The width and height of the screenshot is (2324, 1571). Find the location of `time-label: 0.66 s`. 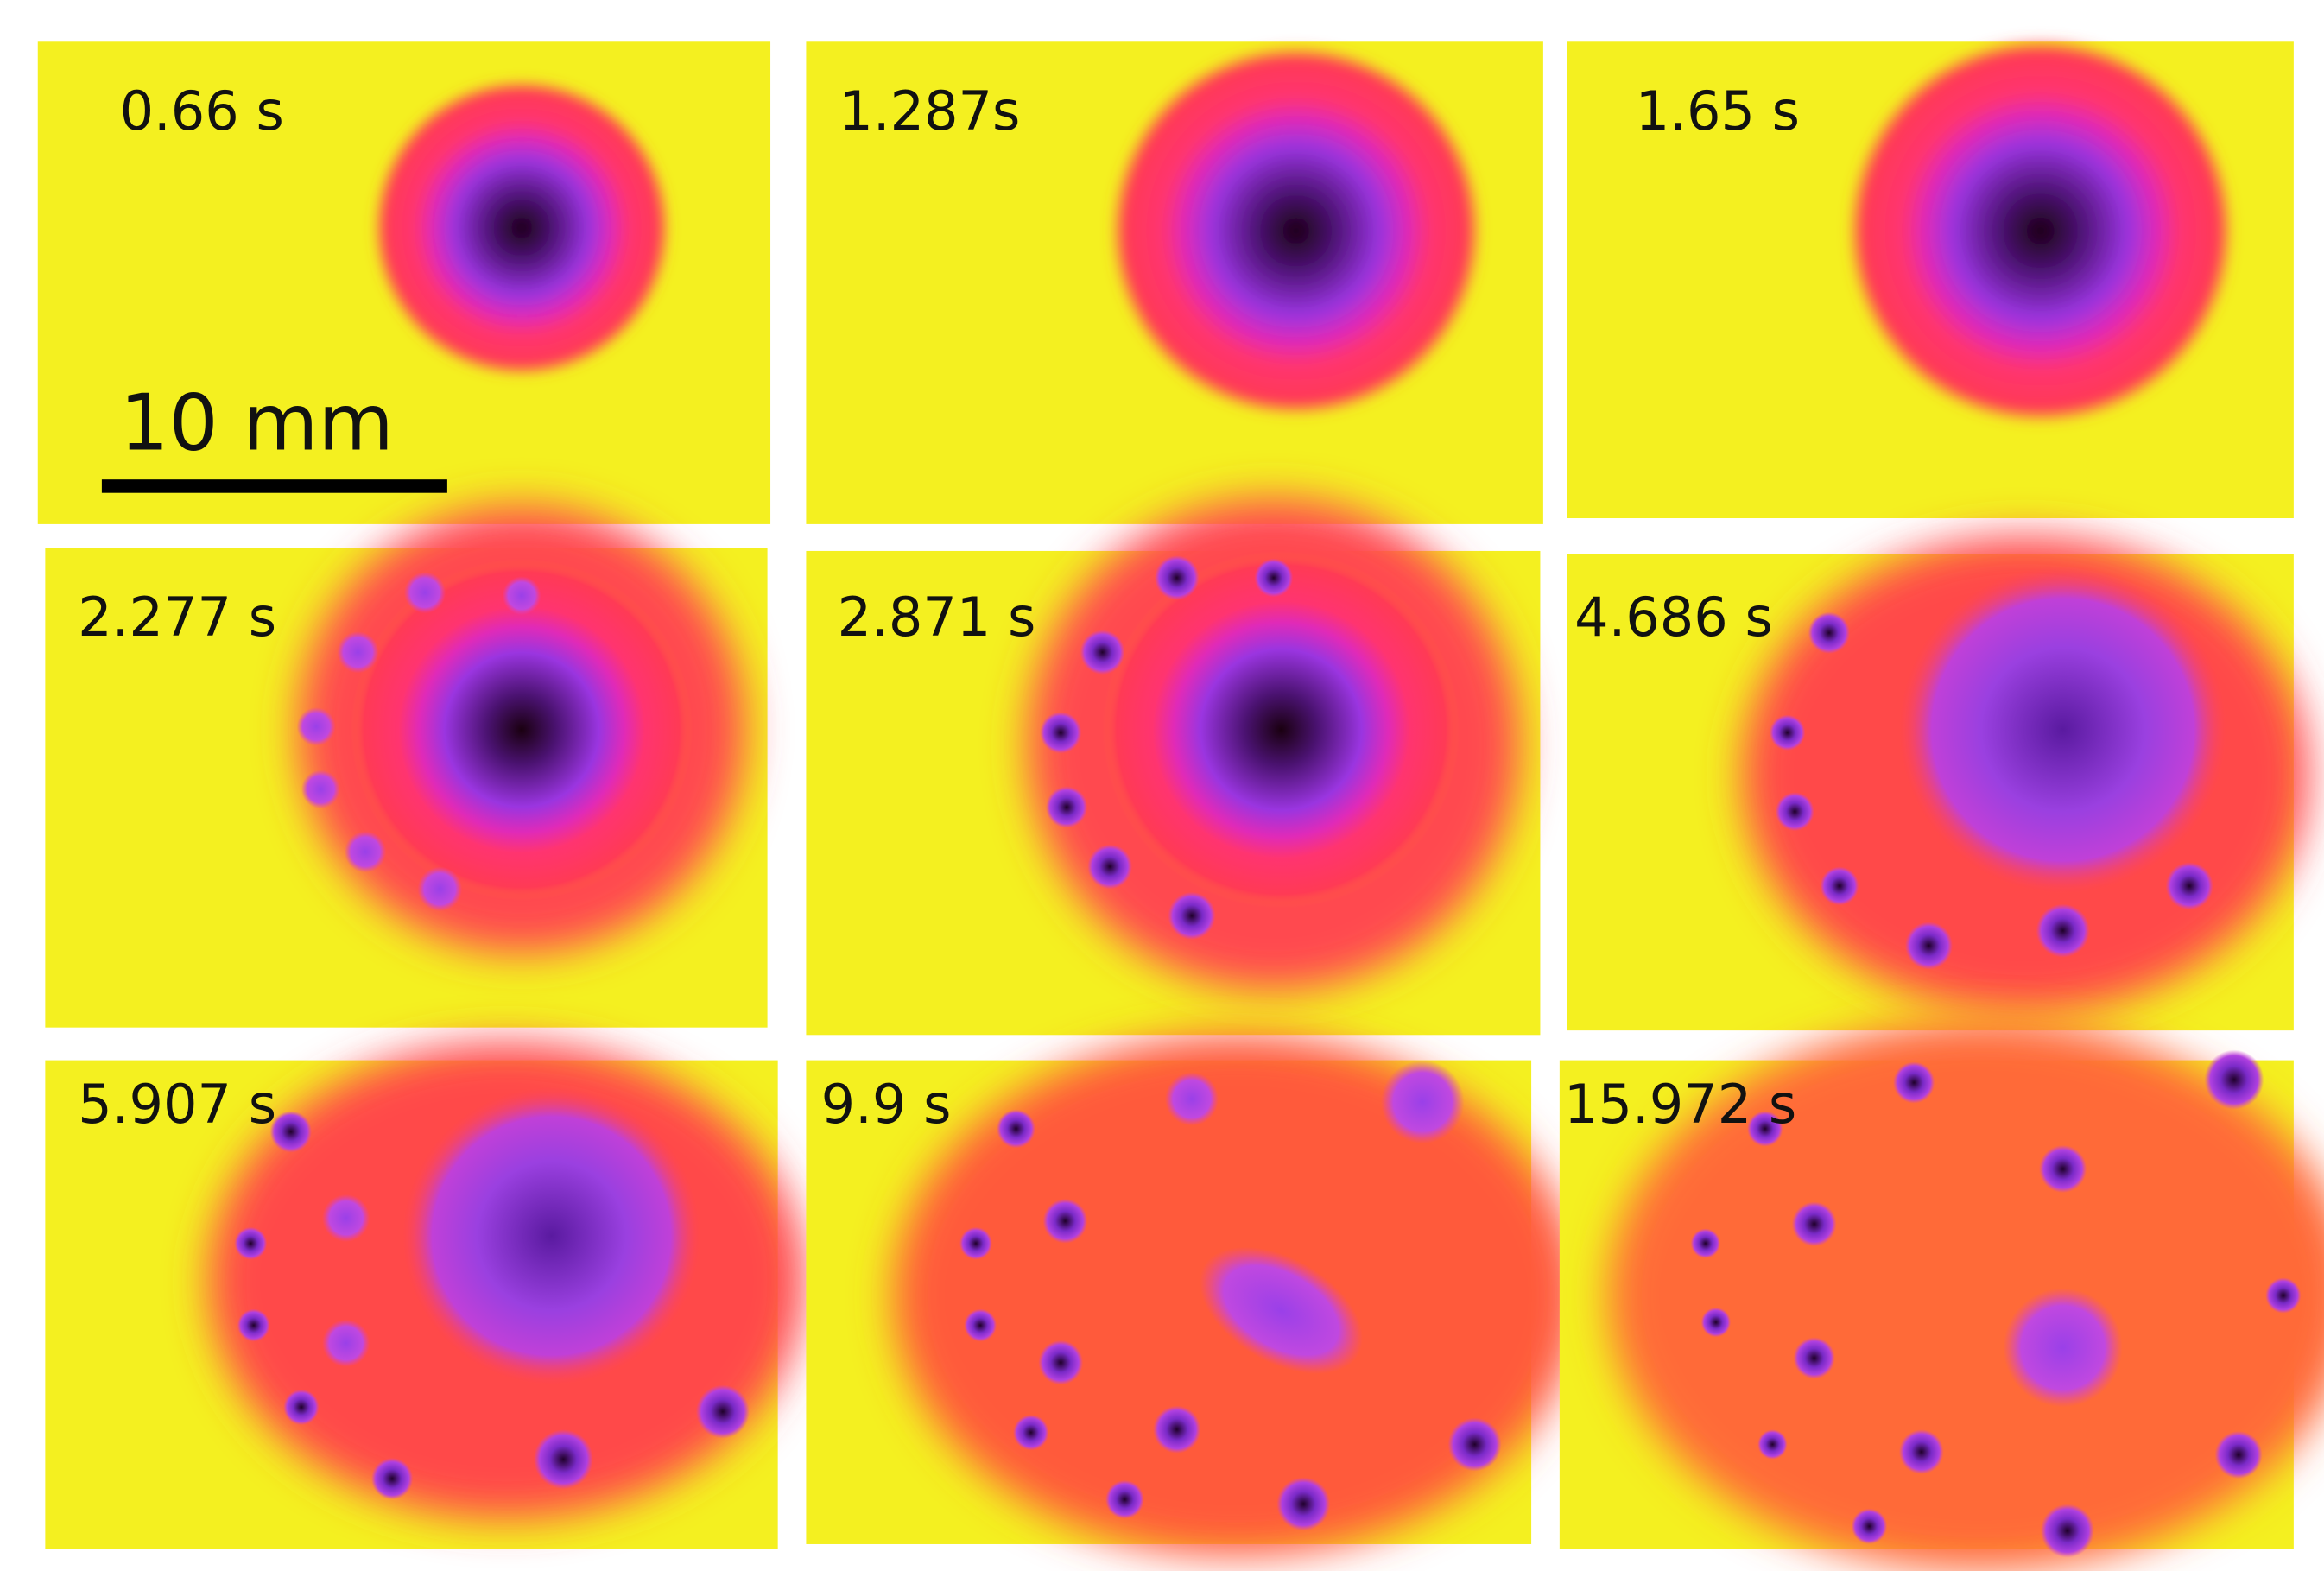

time-label: 0.66 s is located at coordinates (202, 111).